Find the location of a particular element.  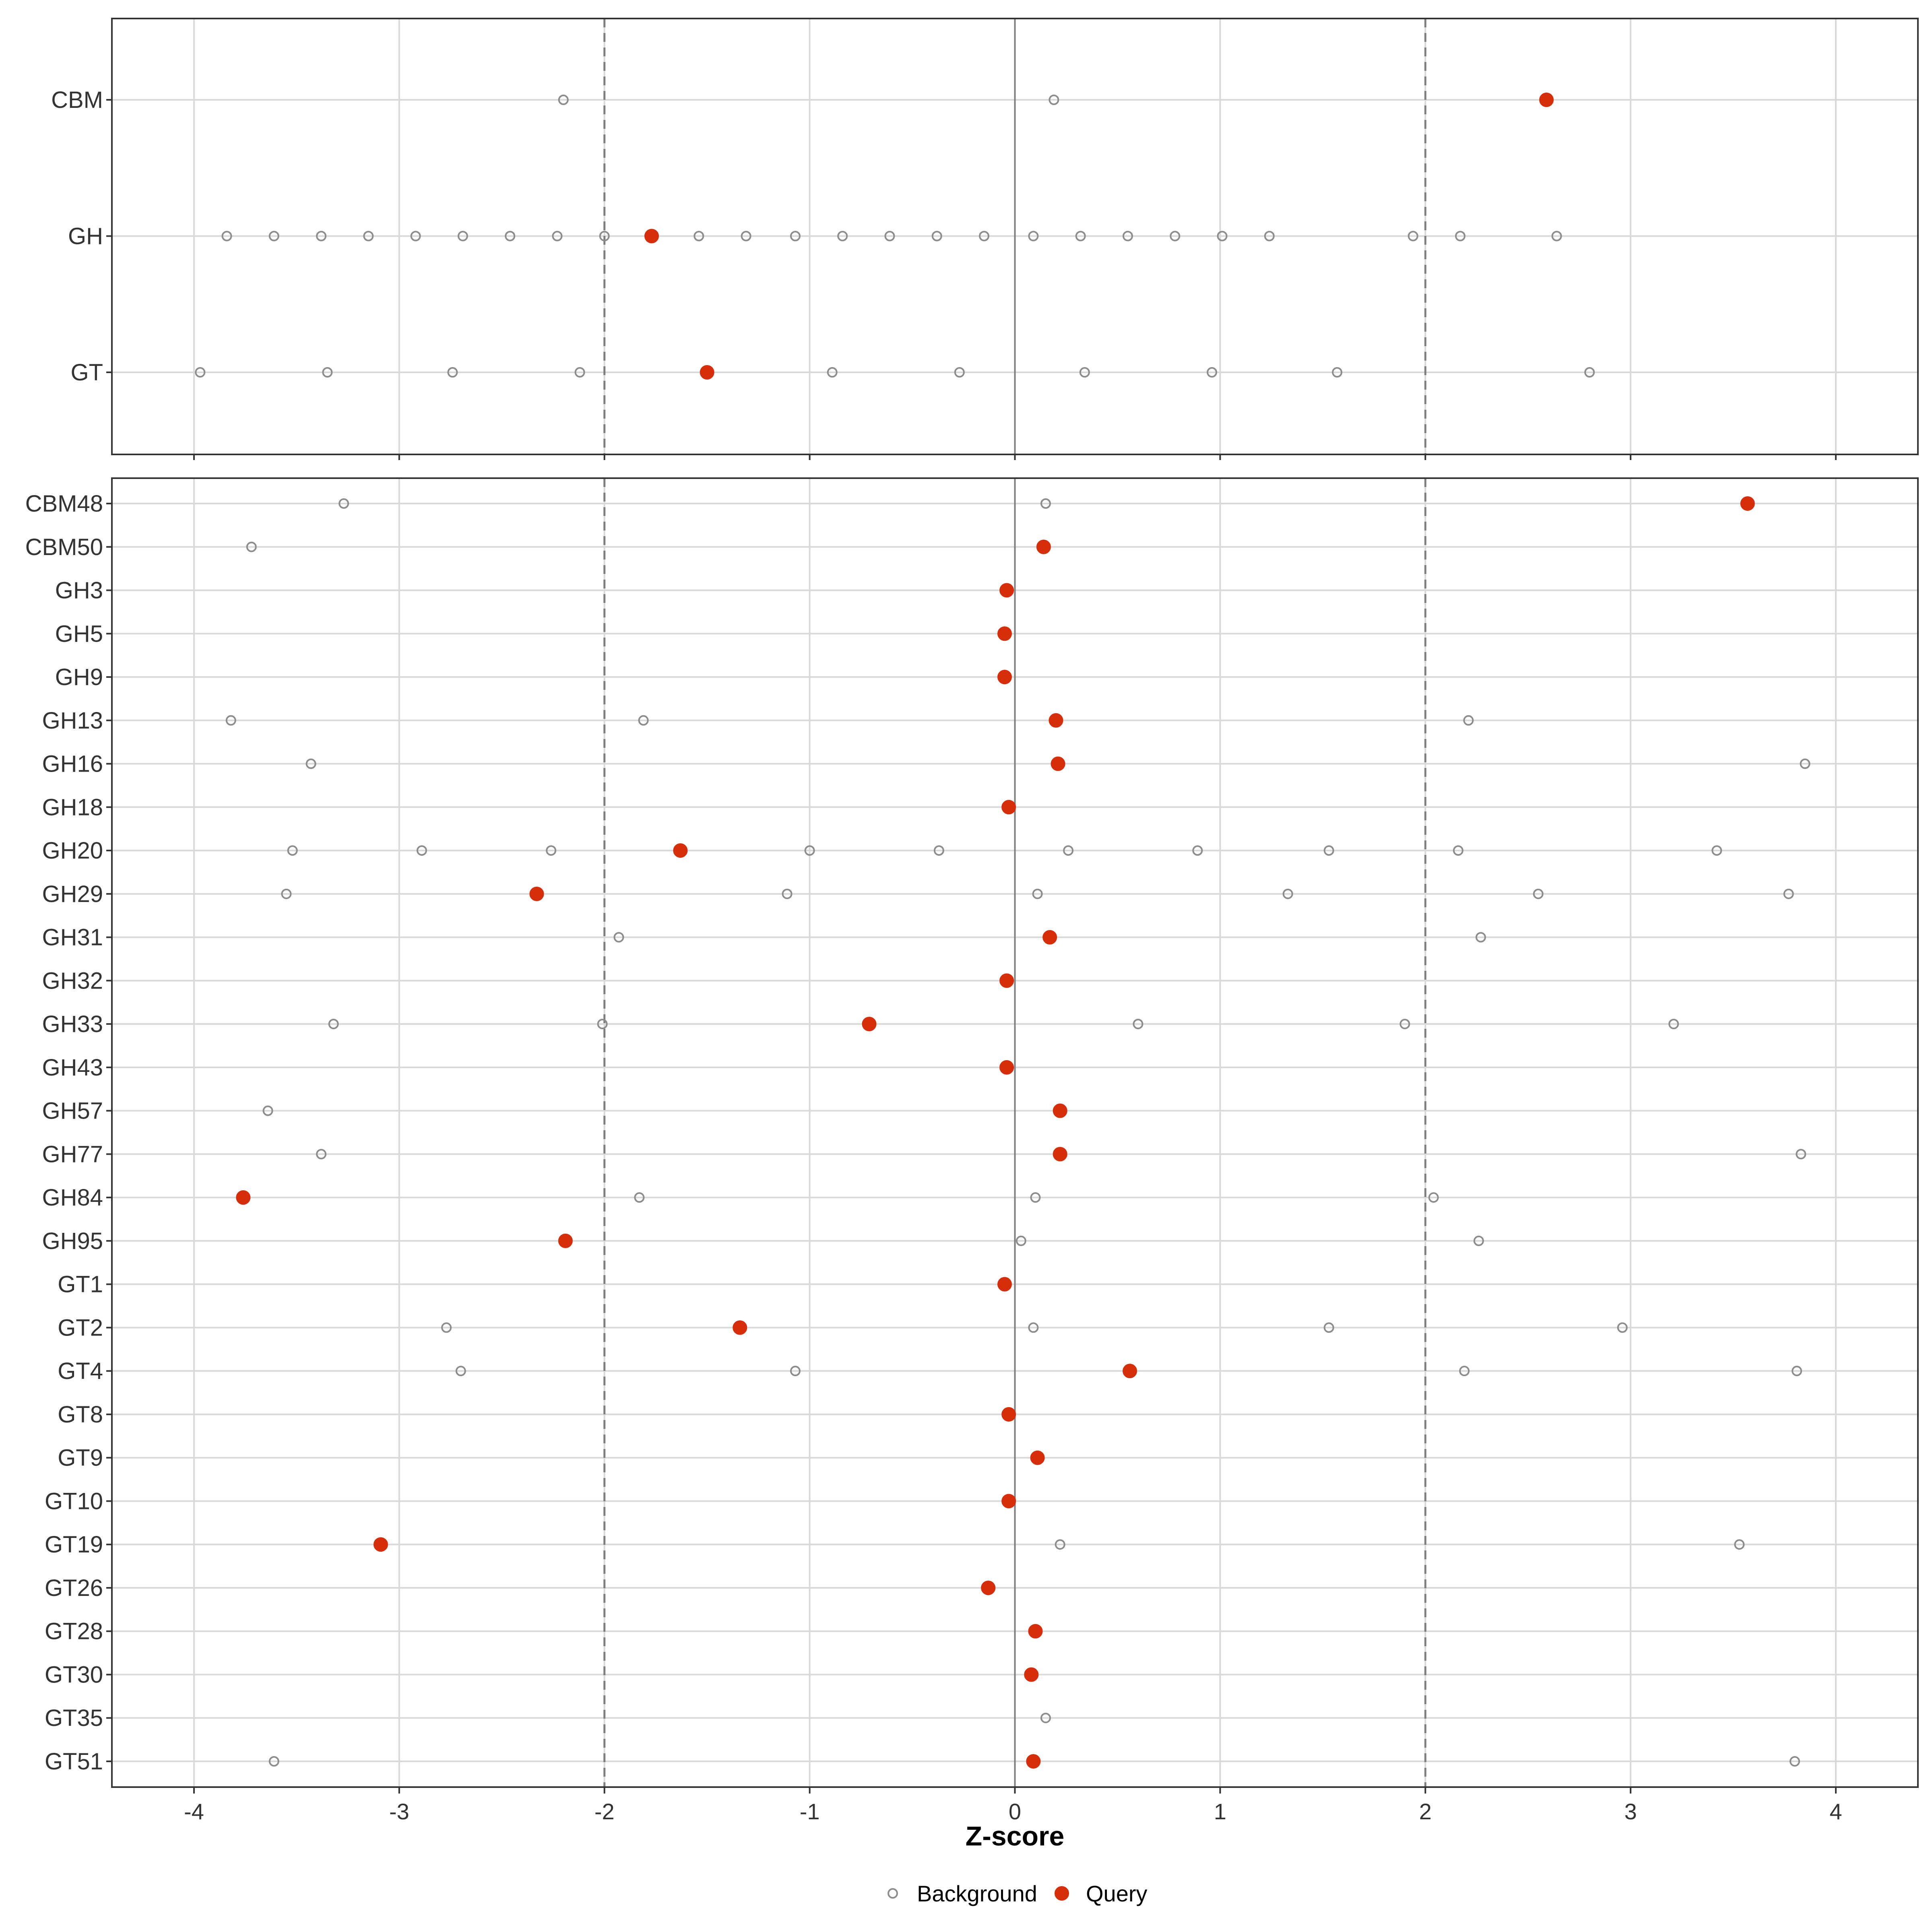

category-label: GH29 is located at coordinates (72, 894).